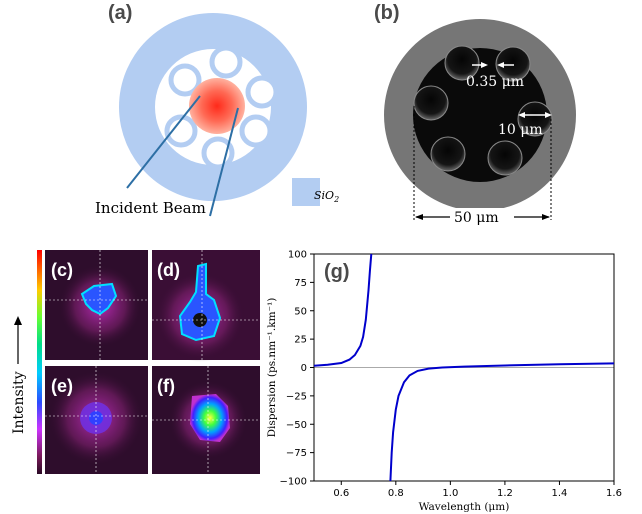 This screenshot has height=514, width=642. Describe the element at coordinates (520, 130) in the screenshot. I see `tube-diameter-label: 10 μm` at that location.